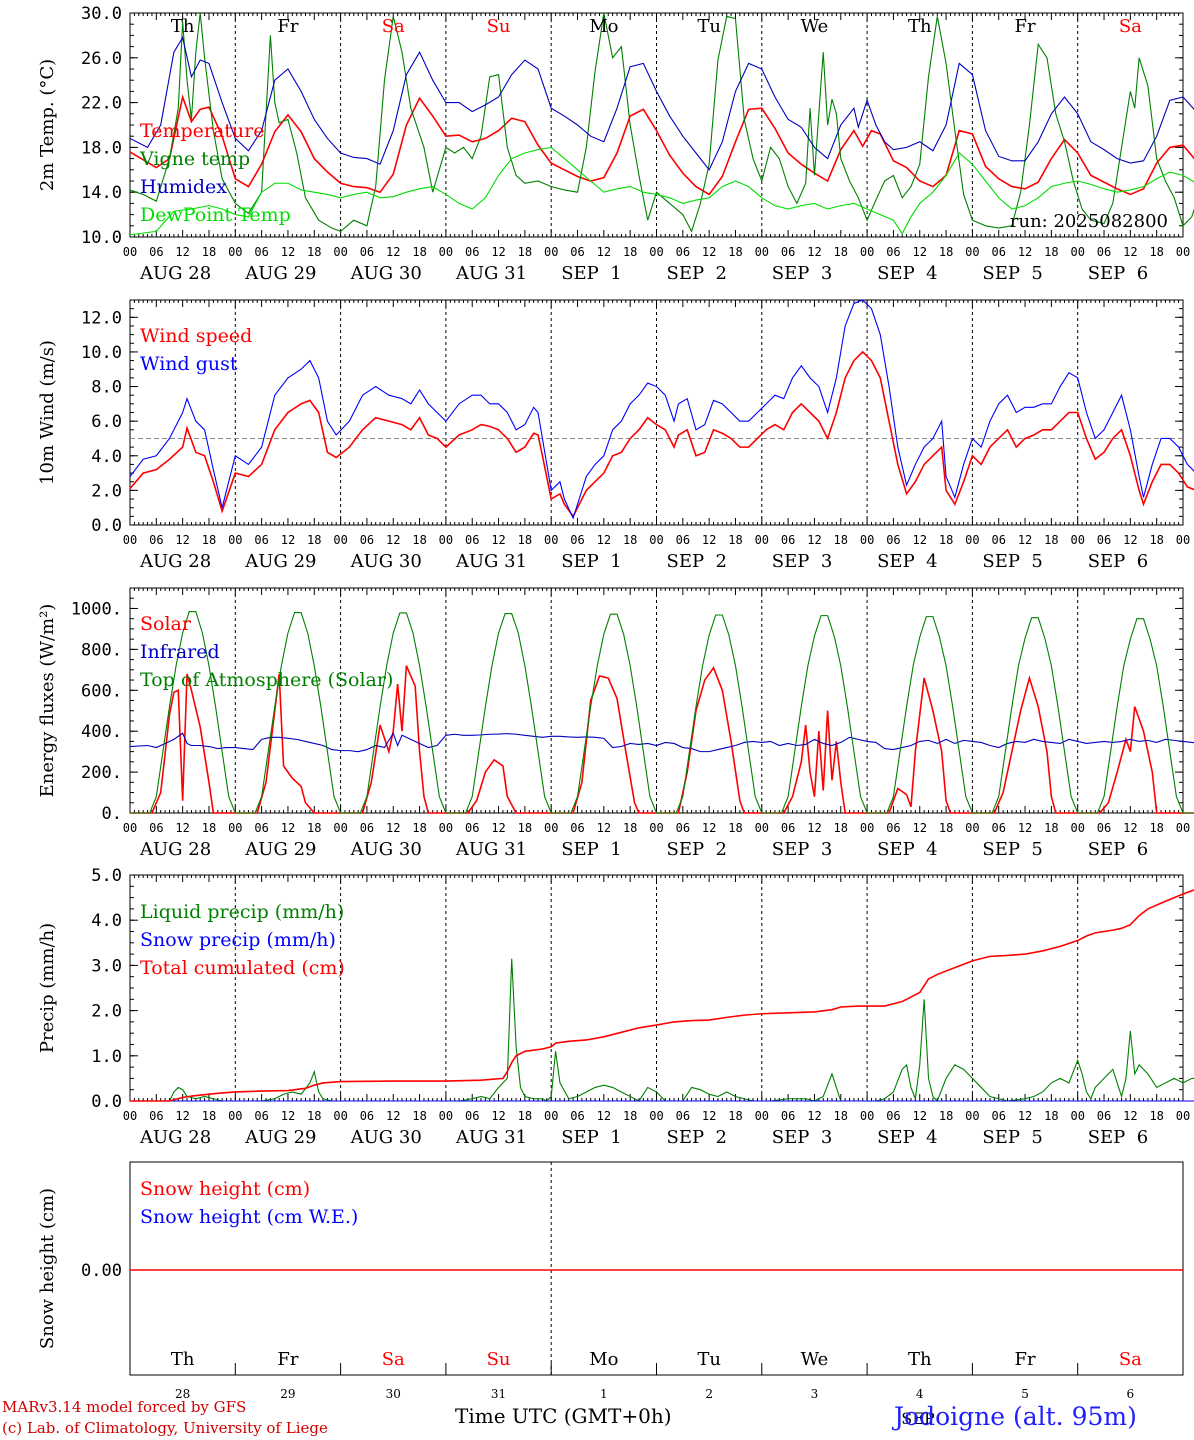 The width and height of the screenshot is (1194, 1440). What do you see at coordinates (183, 1359) in the screenshot?
I see `weekday-label: Th` at bounding box center [183, 1359].